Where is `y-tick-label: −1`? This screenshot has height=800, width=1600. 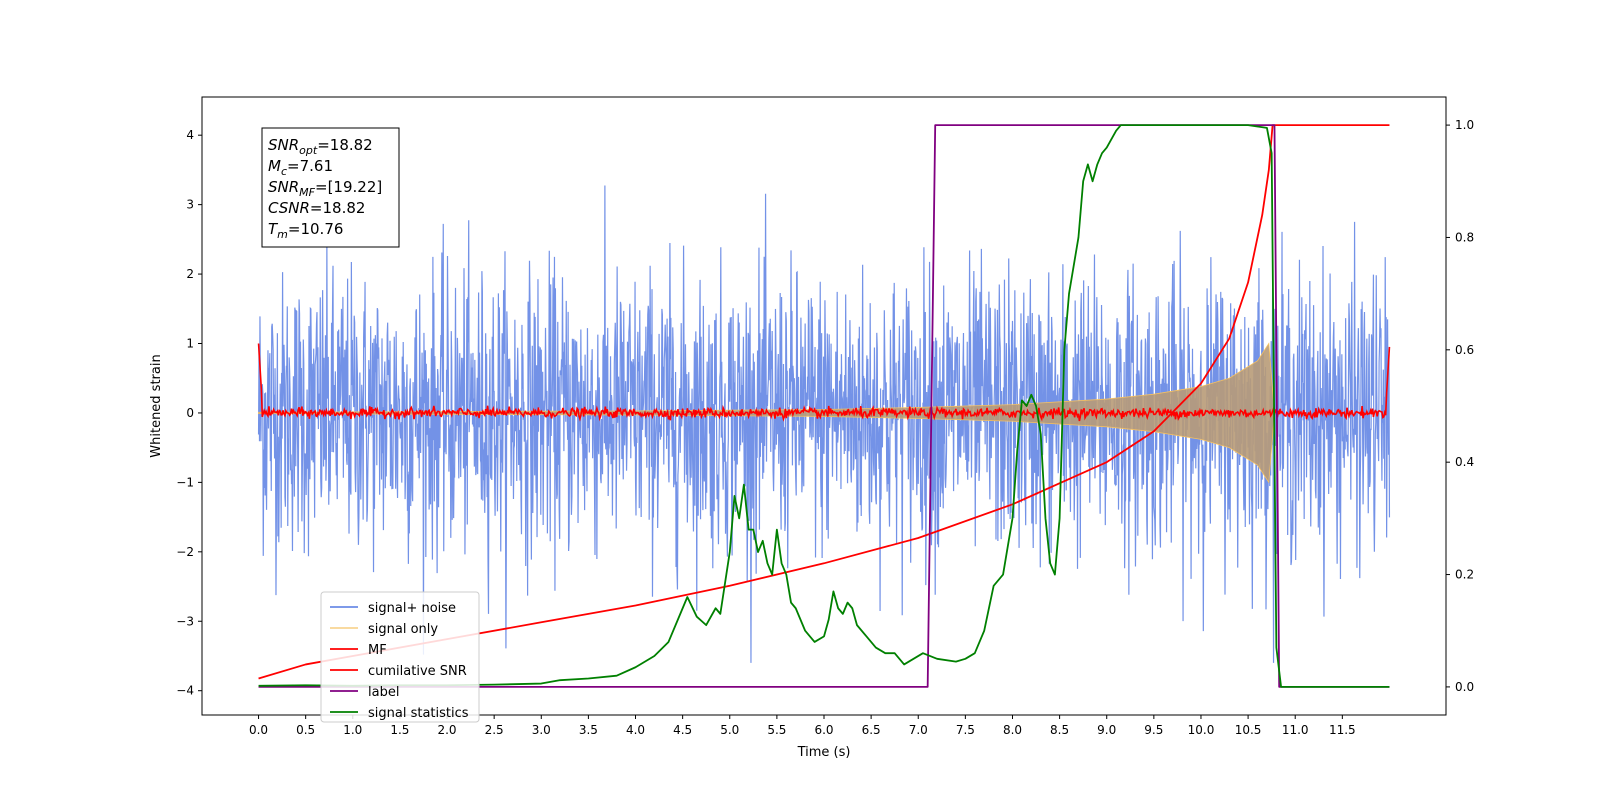
y-tick-label: −1 is located at coordinates (185, 482).